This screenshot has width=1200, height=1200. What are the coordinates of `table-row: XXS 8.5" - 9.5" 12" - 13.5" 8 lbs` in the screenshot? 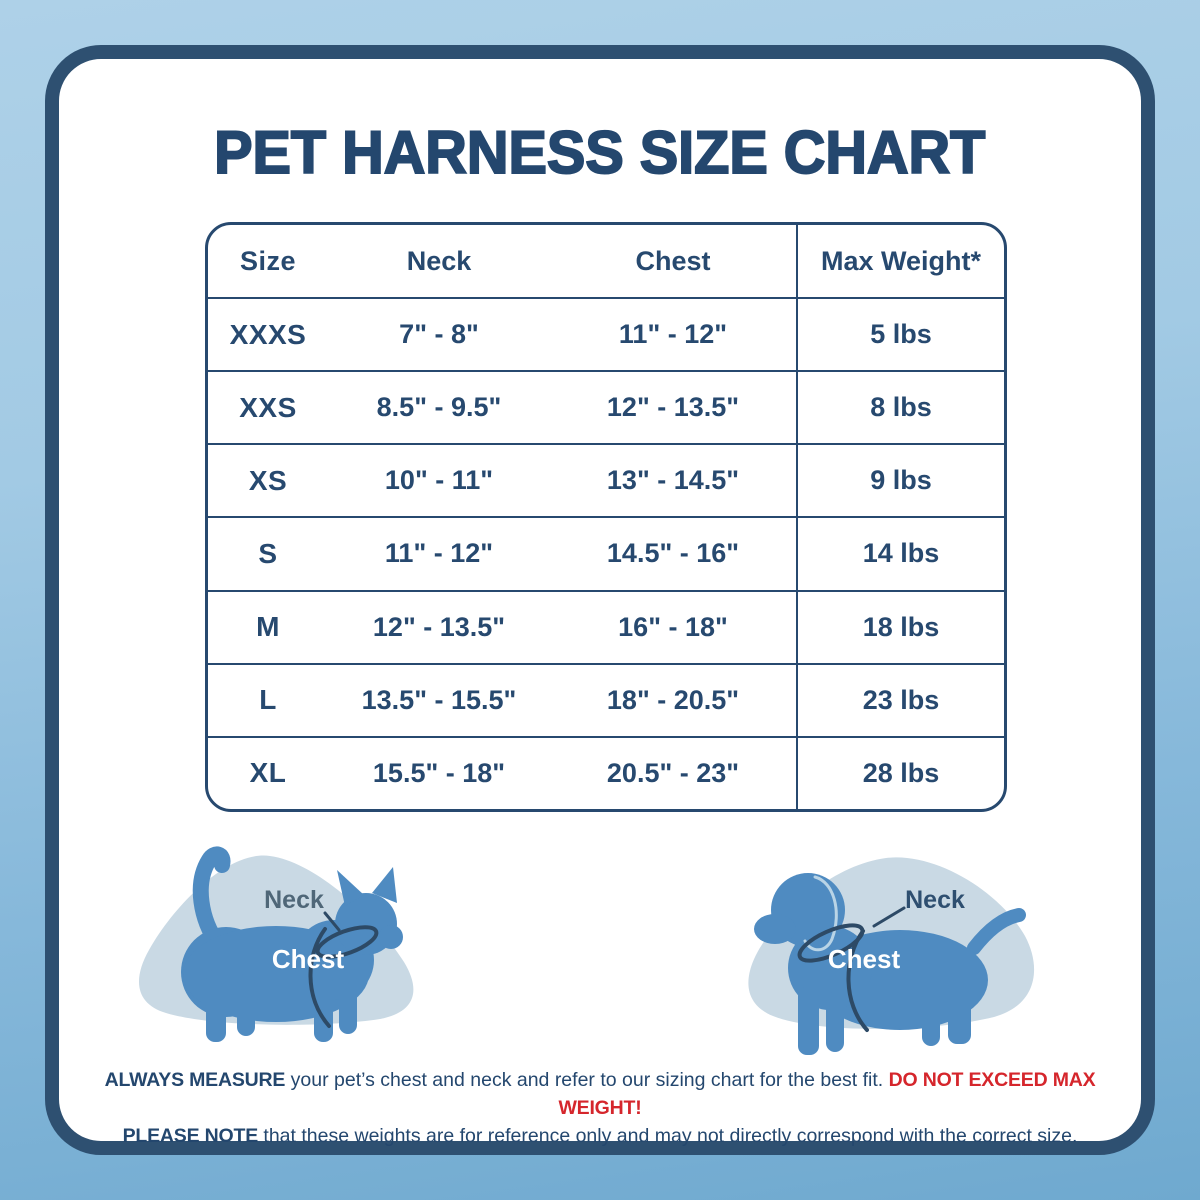 It's located at (606, 407).